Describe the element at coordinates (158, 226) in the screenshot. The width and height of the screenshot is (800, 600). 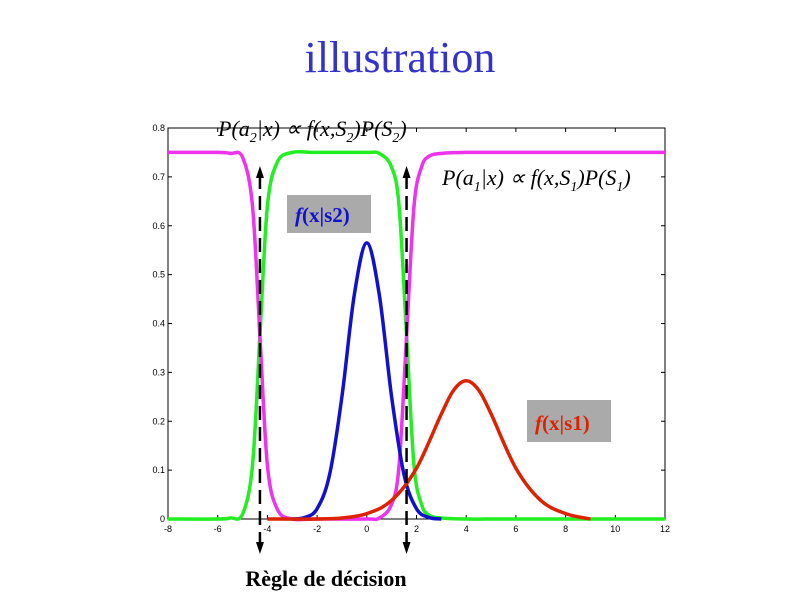
I see `y-tick-label: 0.6` at that location.